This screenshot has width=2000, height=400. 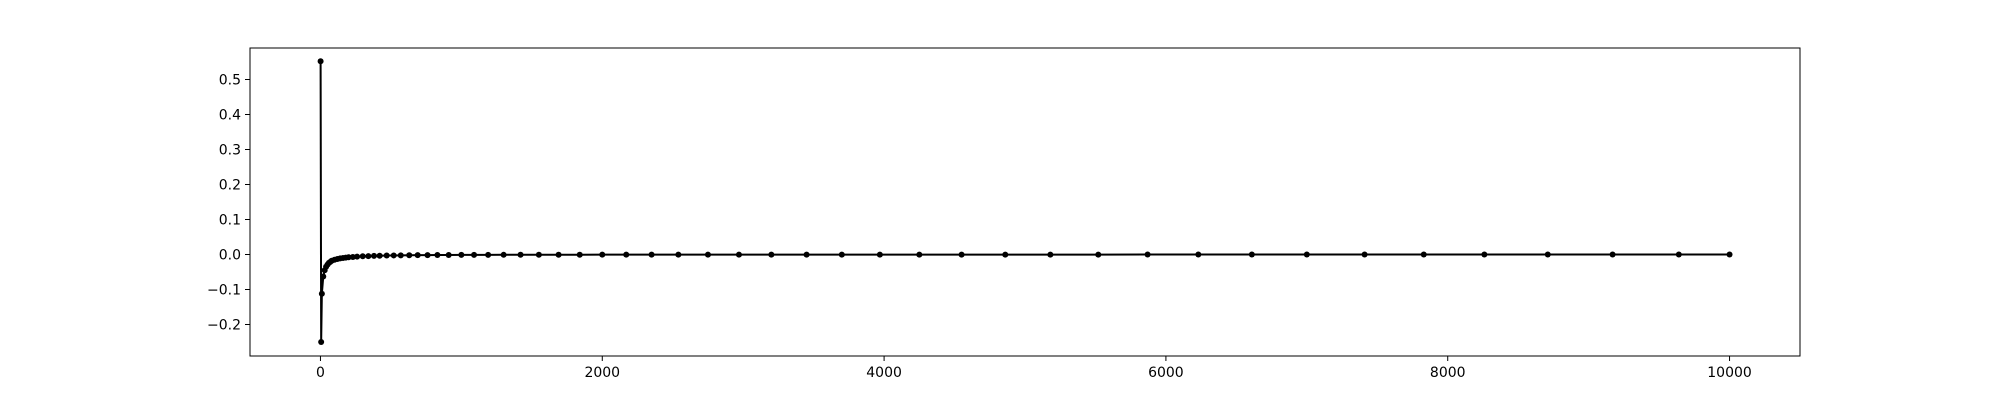 I want to click on y-tick-label: 0.1, so click(x=230, y=221).